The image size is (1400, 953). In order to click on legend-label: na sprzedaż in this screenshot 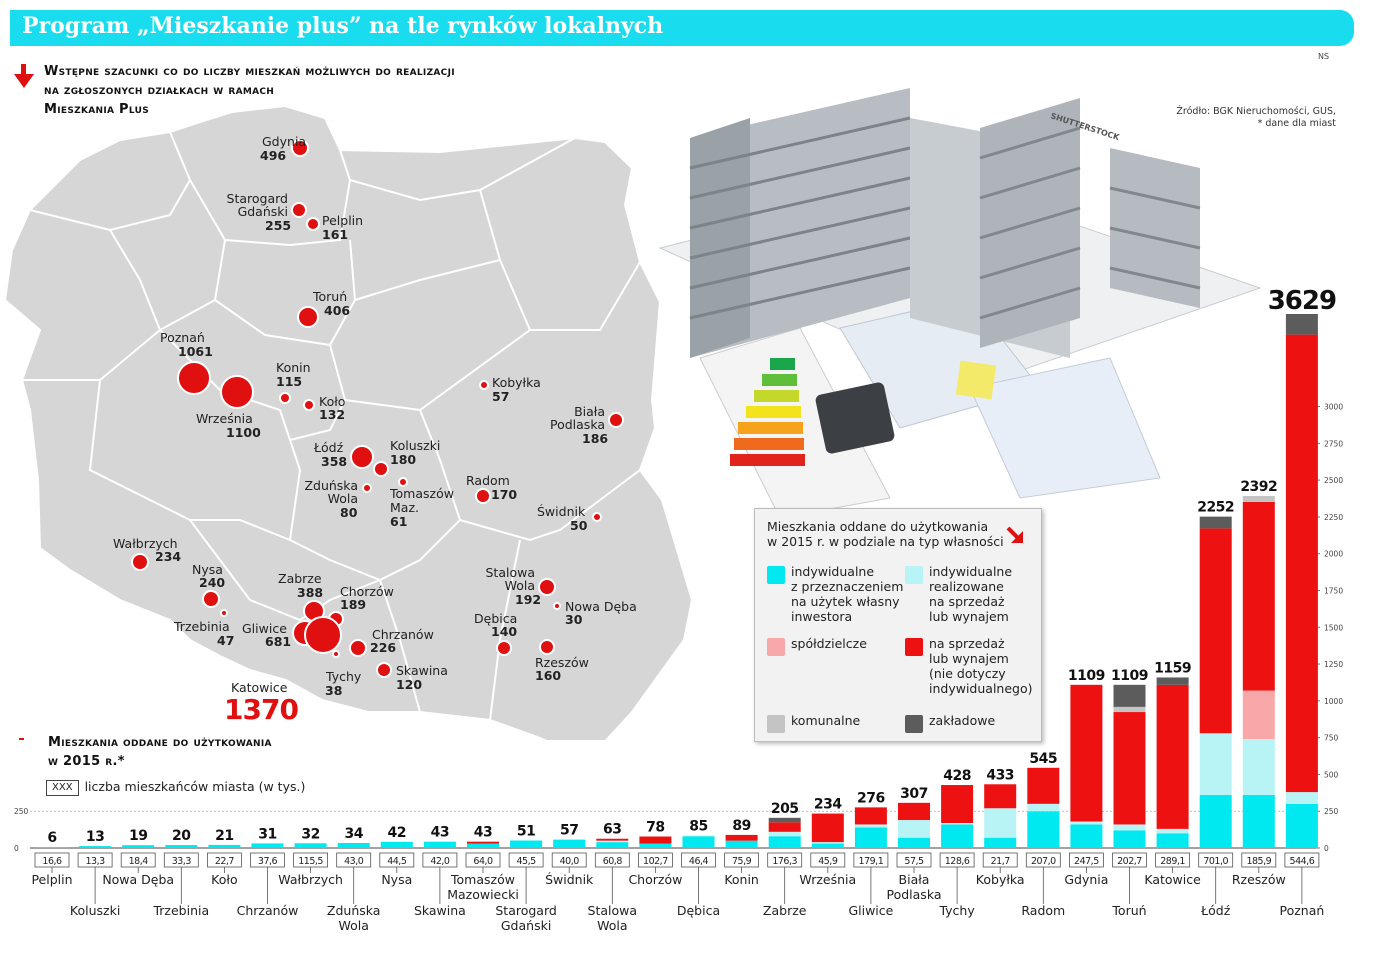, I will do `click(967, 643)`.